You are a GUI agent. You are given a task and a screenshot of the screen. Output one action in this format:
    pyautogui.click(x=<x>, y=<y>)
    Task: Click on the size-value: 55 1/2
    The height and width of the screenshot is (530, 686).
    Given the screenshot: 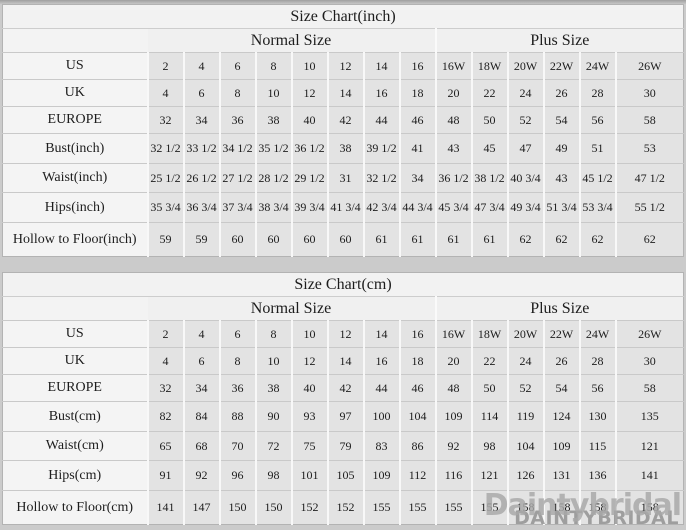 What is the action you would take?
    pyautogui.click(x=649, y=207)
    